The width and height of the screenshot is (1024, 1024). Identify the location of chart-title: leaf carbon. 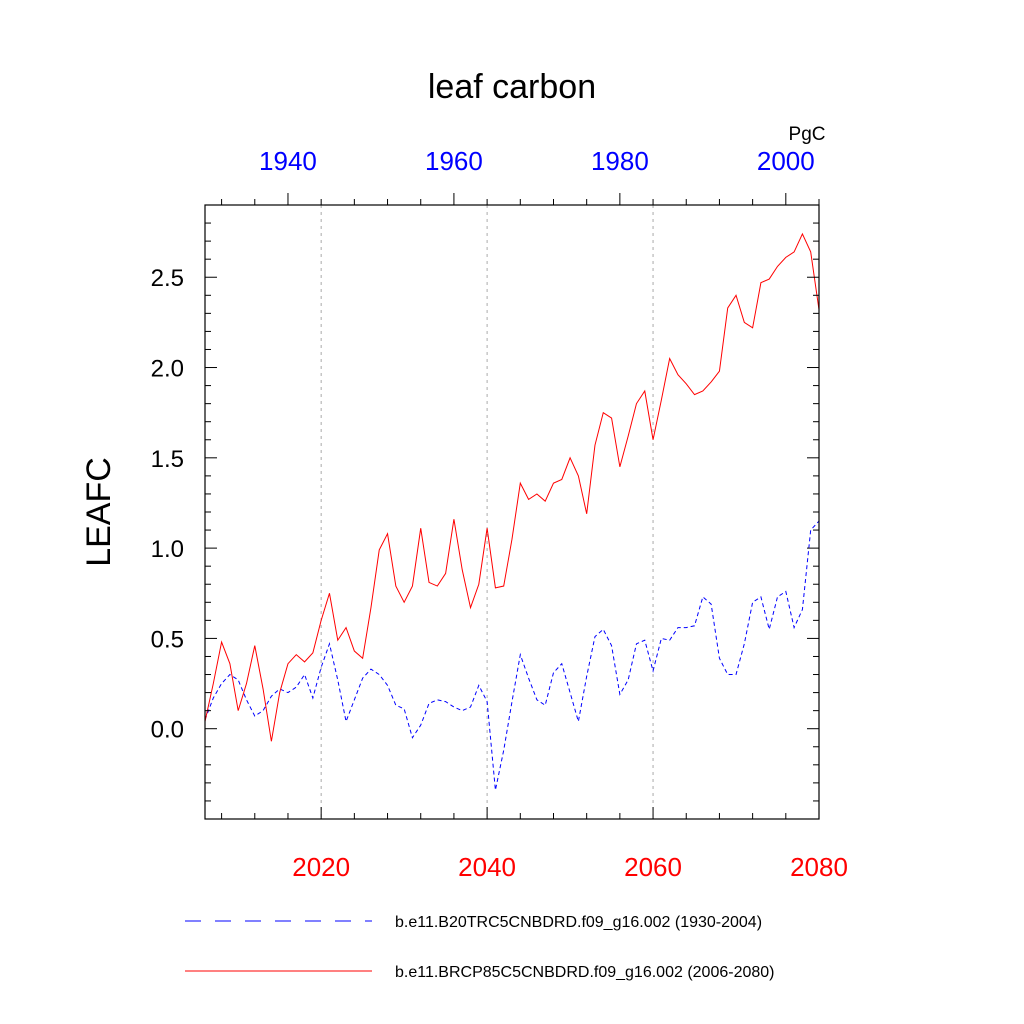
(512, 87).